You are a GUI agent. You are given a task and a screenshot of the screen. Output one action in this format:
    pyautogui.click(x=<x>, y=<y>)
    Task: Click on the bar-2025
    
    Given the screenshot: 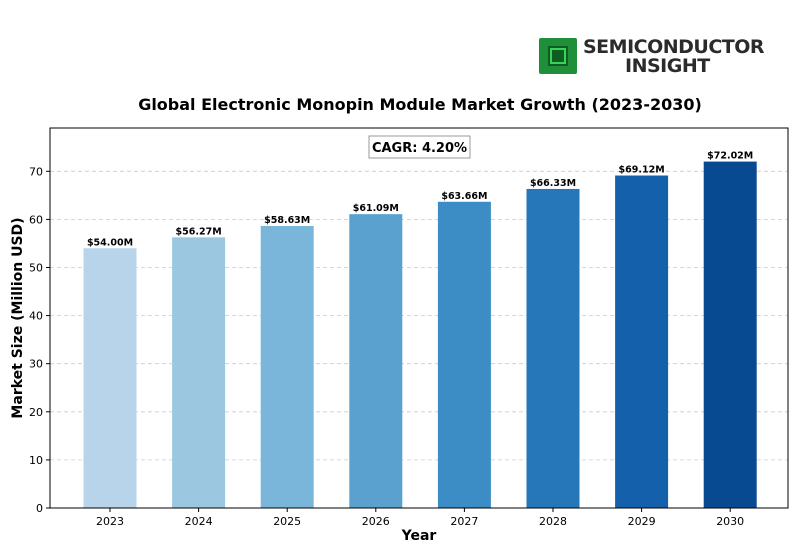 What is the action you would take?
    pyautogui.click(x=287, y=366)
    